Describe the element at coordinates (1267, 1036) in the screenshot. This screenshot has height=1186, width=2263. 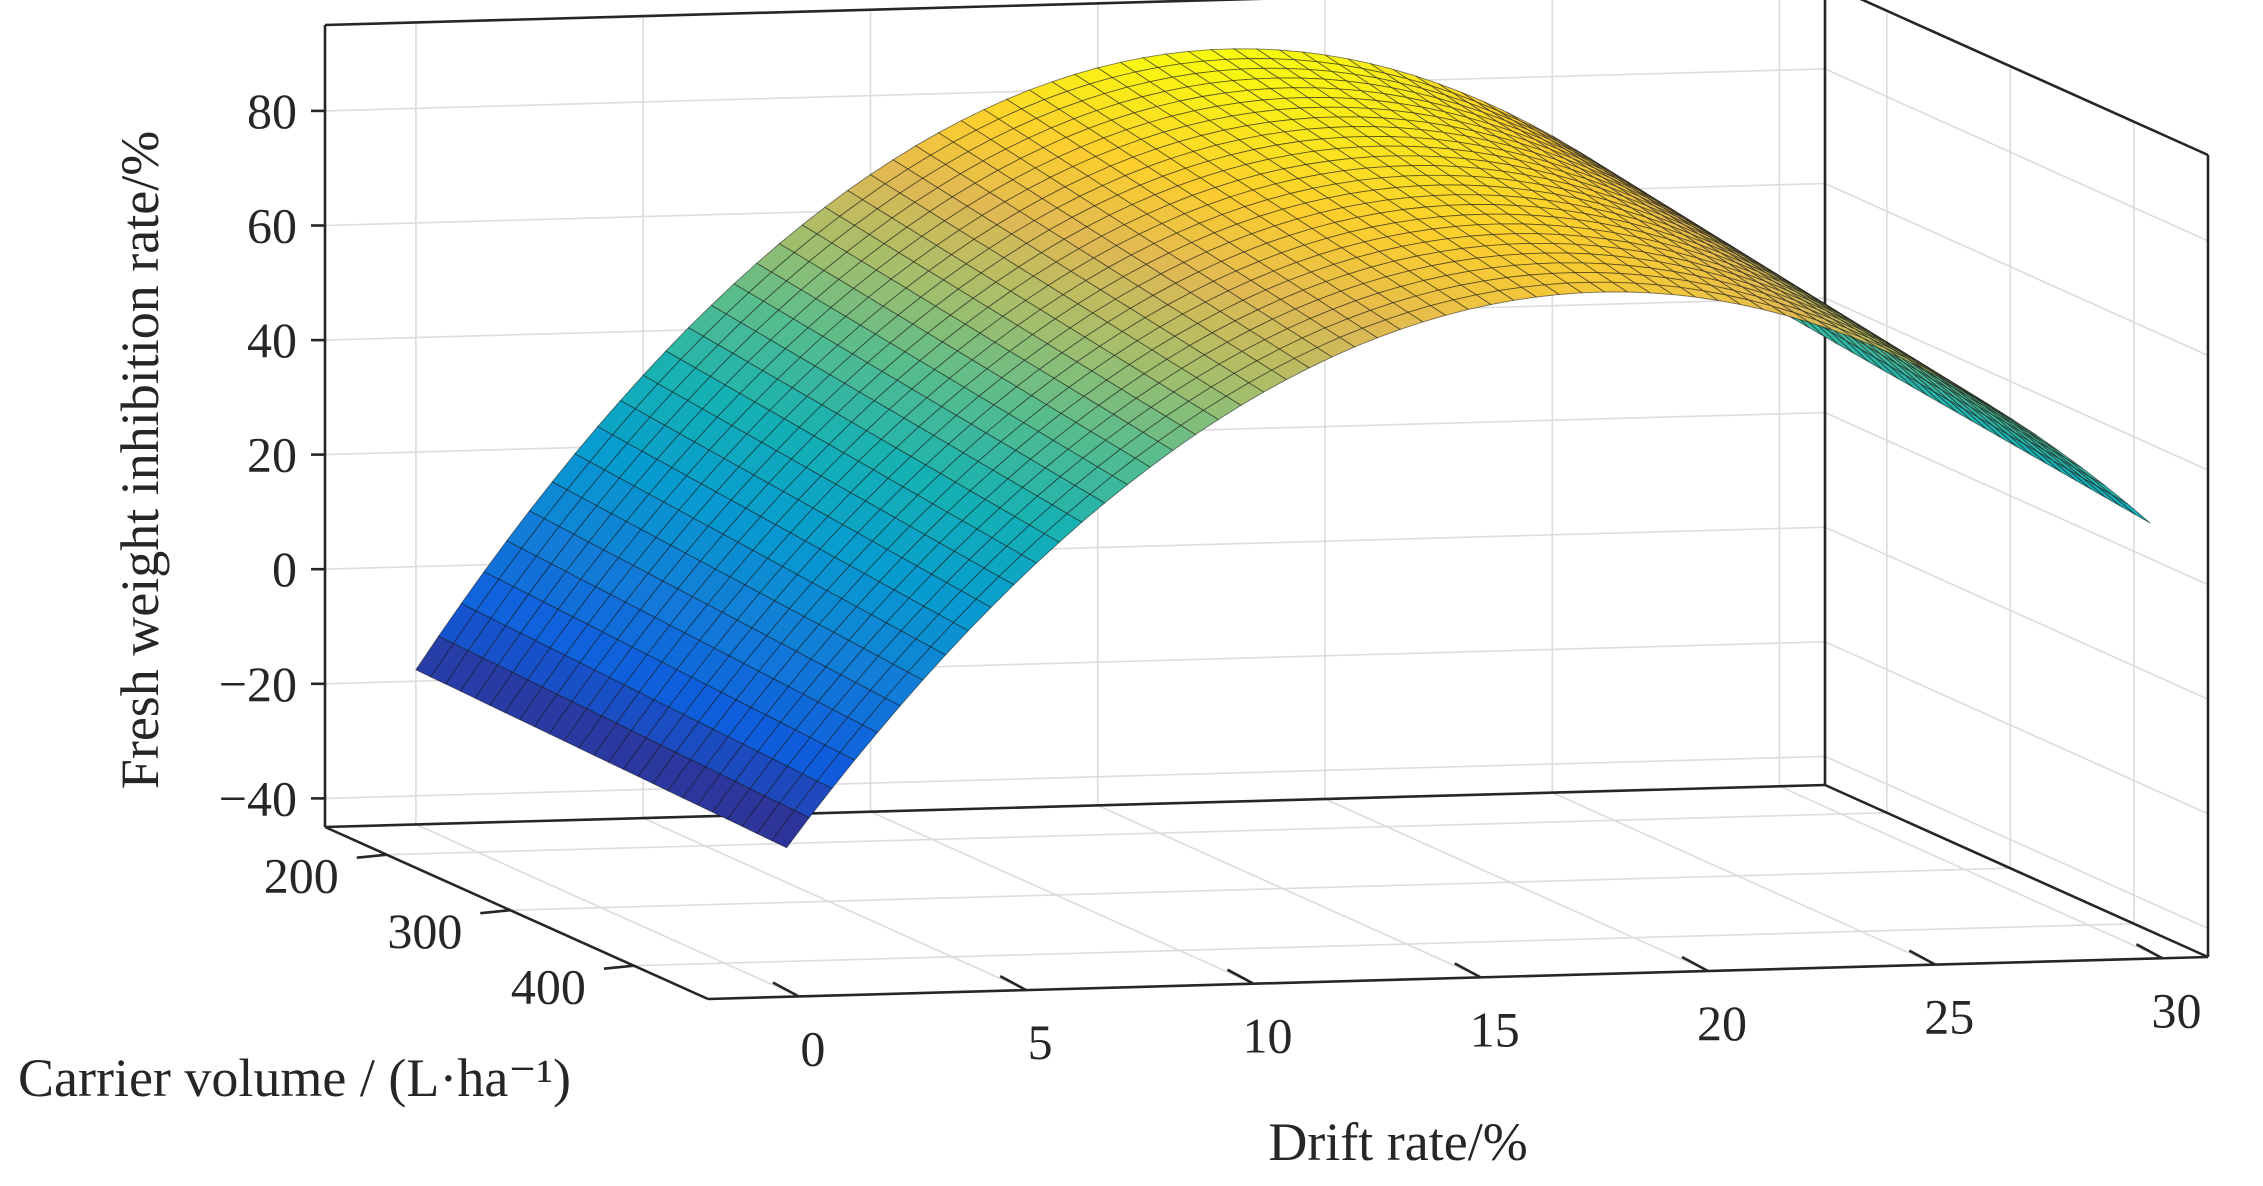
I see `x-tick-label: 10` at that location.